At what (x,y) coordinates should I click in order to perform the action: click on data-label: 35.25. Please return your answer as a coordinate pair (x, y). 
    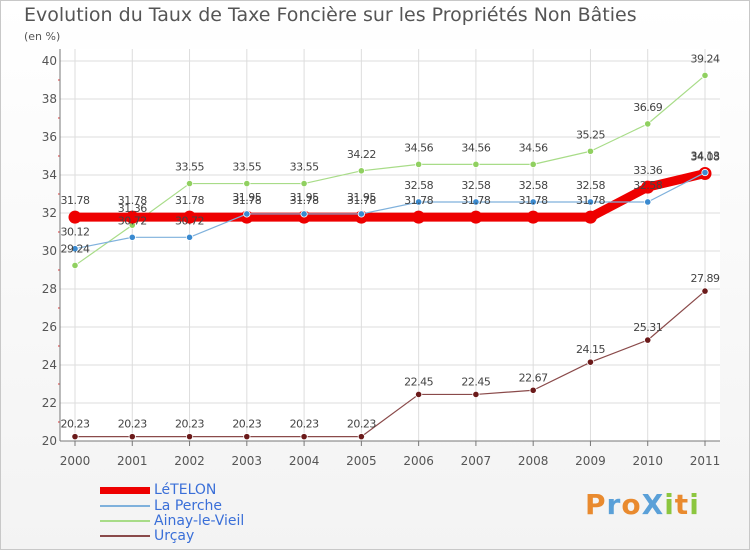
    Looking at the image, I should click on (590, 134).